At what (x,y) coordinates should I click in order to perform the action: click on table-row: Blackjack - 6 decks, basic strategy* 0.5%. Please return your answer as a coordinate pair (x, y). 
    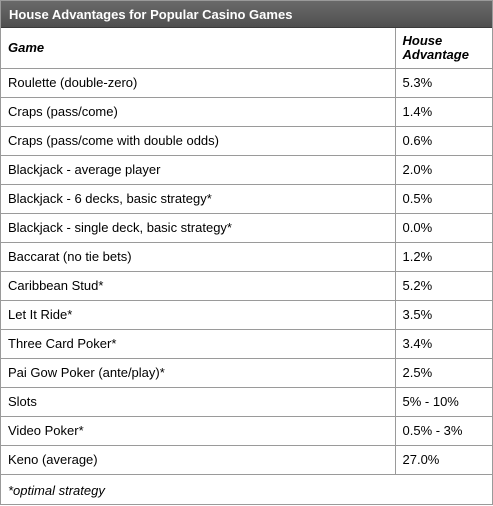
    Looking at the image, I should click on (246, 198).